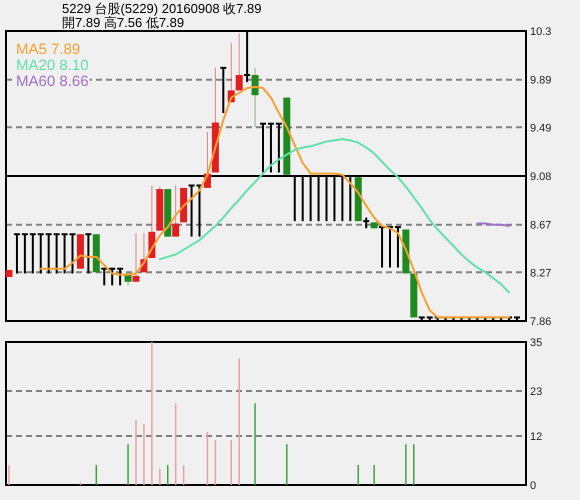  What do you see at coordinates (536, 436) in the screenshot?
I see `y-tick-label: 12` at bounding box center [536, 436].